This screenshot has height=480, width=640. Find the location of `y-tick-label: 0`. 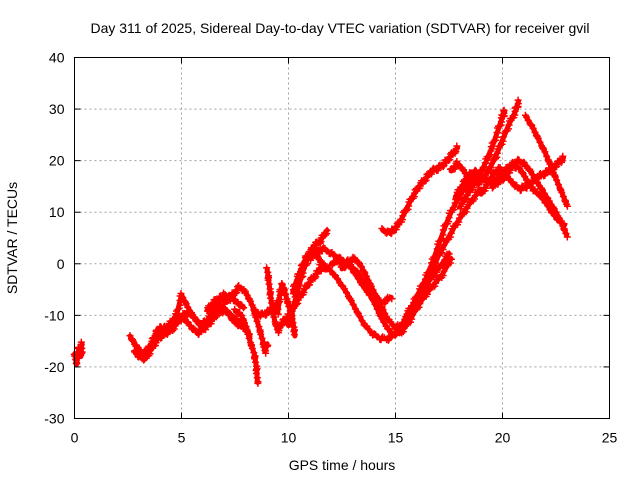

y-tick-label: 0 is located at coordinates (61, 264).